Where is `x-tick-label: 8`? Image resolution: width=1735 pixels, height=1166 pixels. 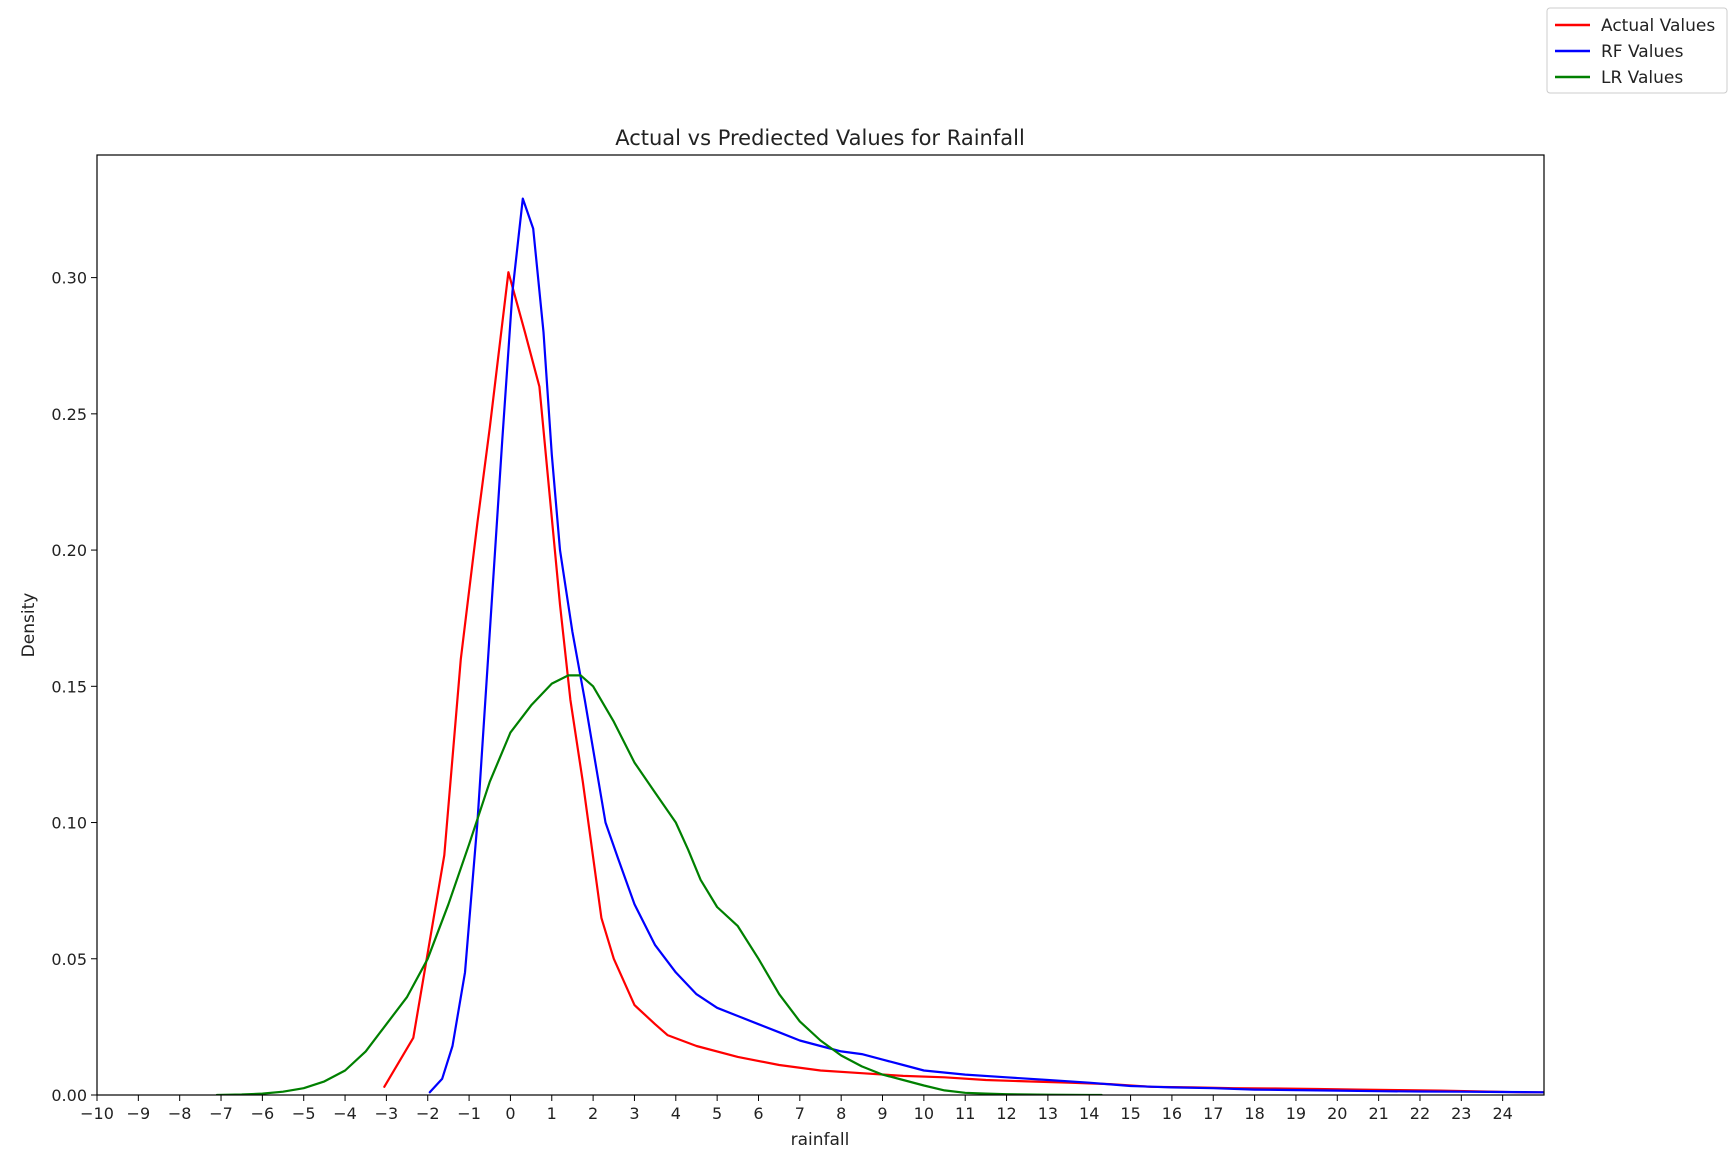
x-tick-label: 8 is located at coordinates (841, 1113).